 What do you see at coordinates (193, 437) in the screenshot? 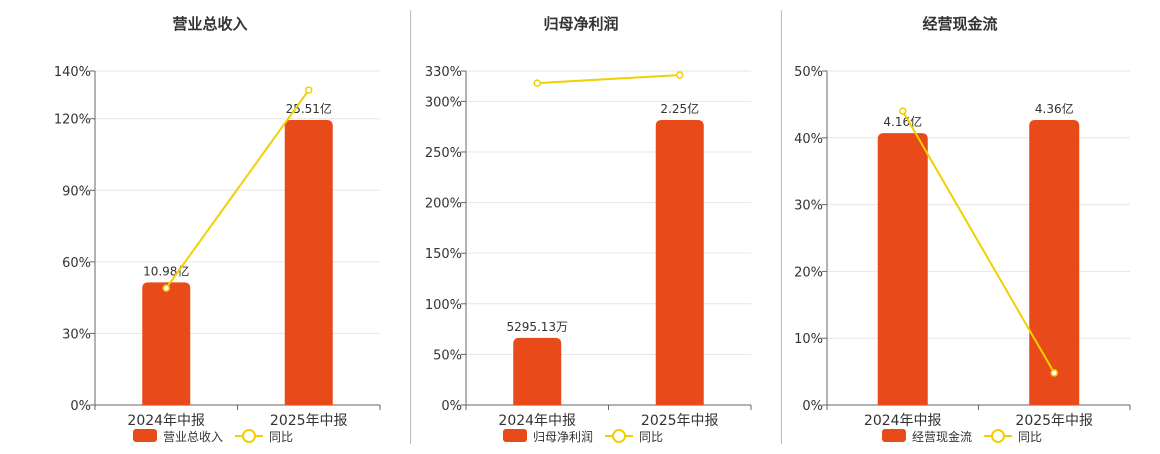
I see `legend-bar-label: 营业总收入` at bounding box center [193, 437].